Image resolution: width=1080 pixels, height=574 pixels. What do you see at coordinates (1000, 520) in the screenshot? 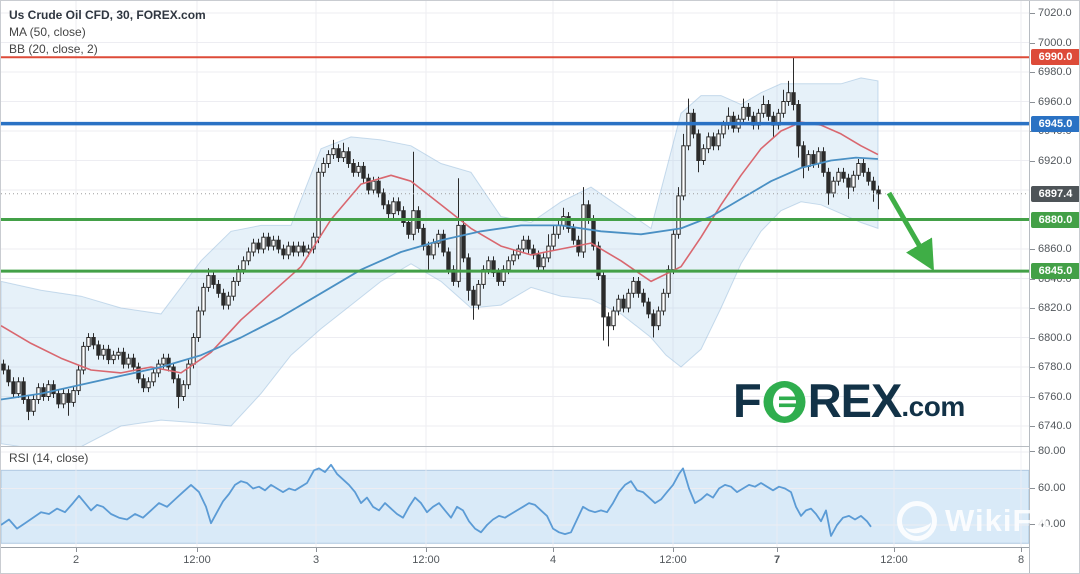
I see `wikifx-watermark-text: WikiFX` at bounding box center [1000, 520].